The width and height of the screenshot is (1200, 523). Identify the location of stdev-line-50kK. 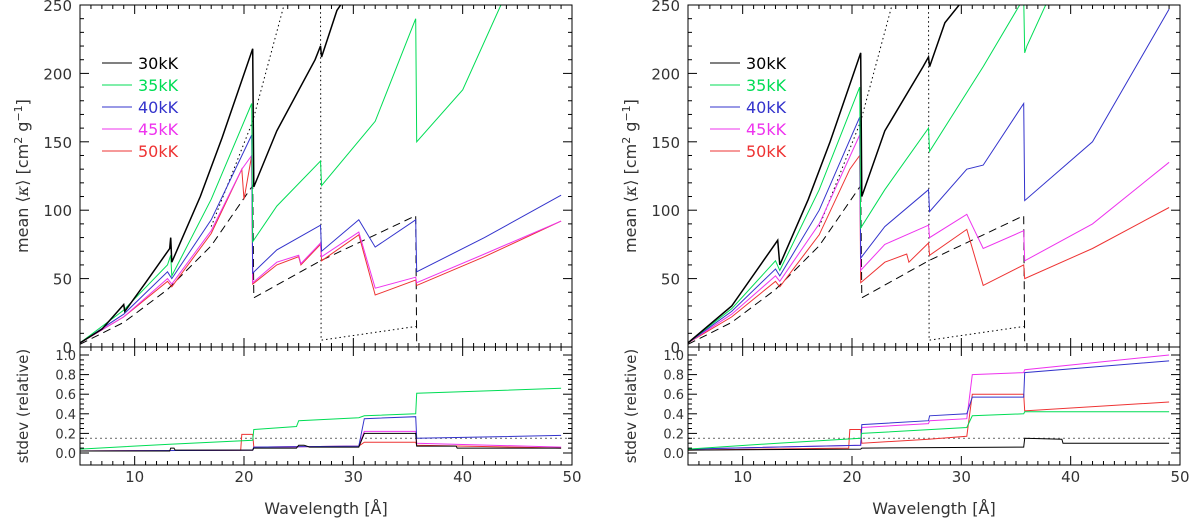
(929, 422).